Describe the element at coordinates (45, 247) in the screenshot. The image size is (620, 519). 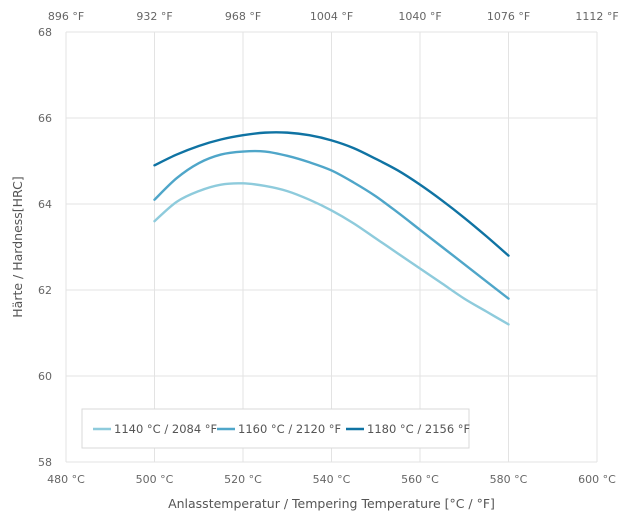
I see `y-axis-ticks: 58 60 62 64 66 68` at that location.